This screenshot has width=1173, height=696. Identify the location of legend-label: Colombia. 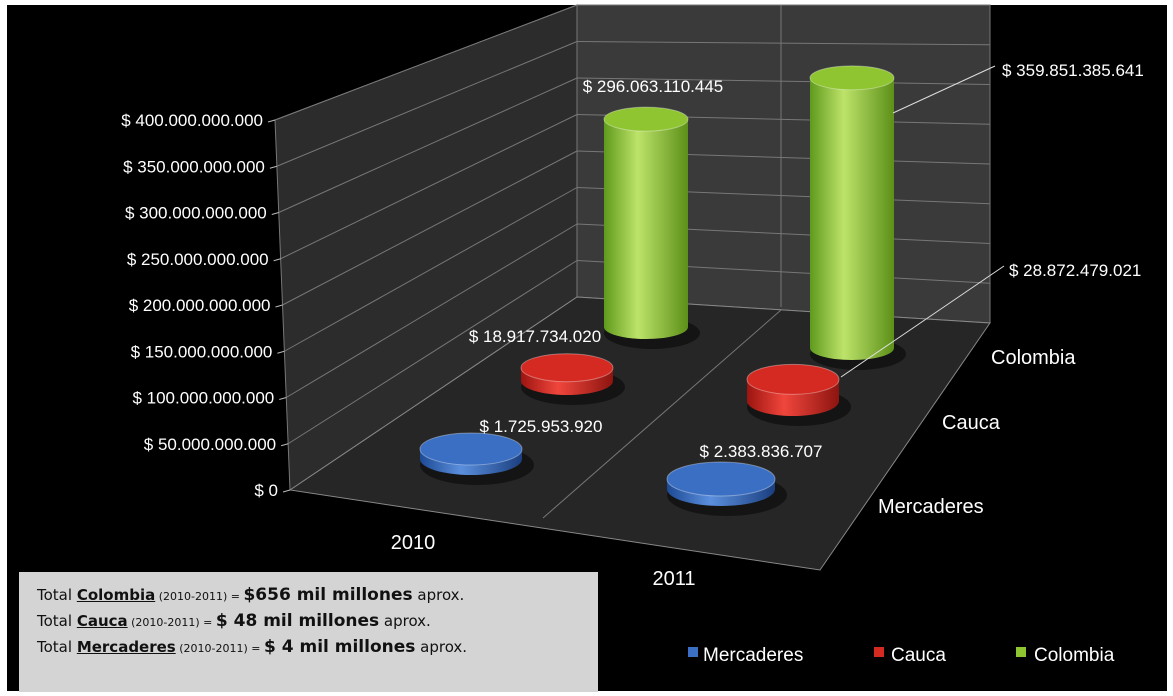
(1074, 655).